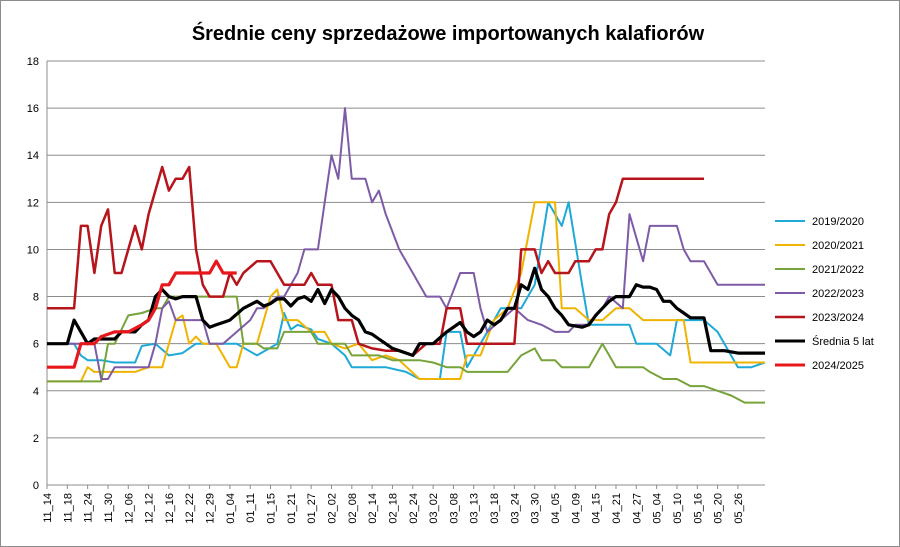 The image size is (900, 547). Describe the element at coordinates (129, 508) in the screenshot. I see `x-tick-label: 12_06` at that location.